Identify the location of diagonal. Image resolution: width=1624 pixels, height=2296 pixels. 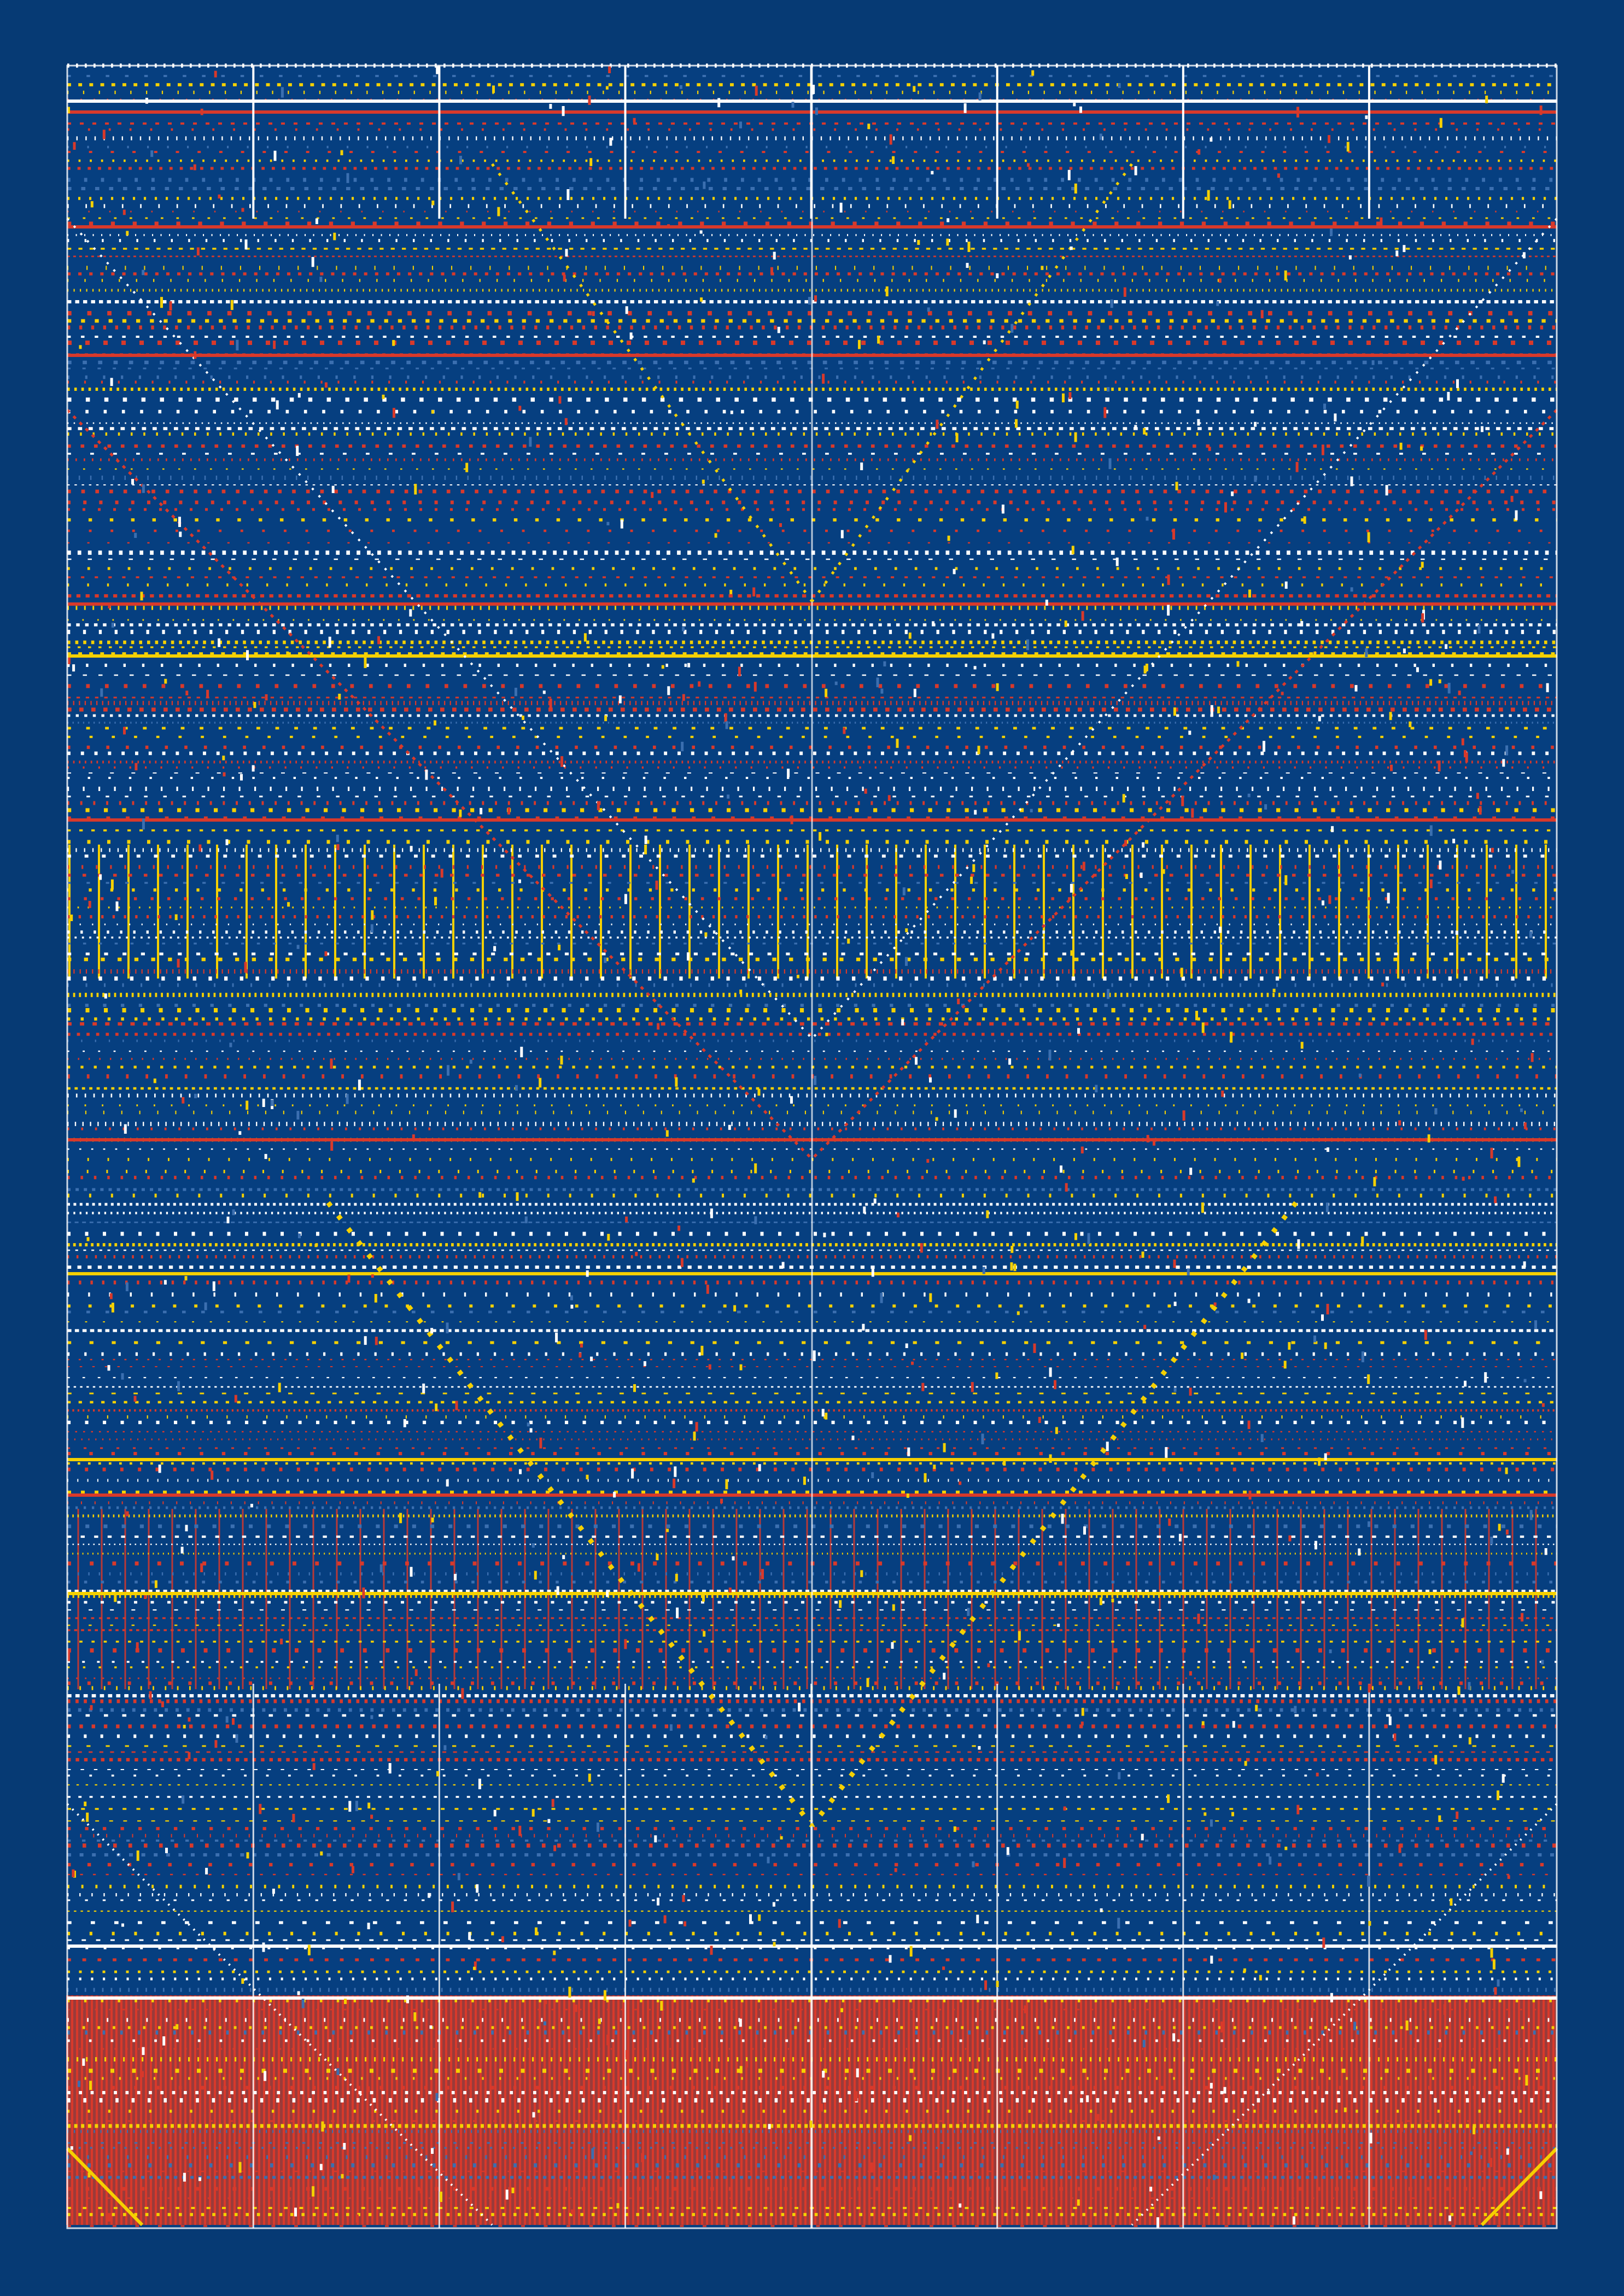
(1344, 2014).